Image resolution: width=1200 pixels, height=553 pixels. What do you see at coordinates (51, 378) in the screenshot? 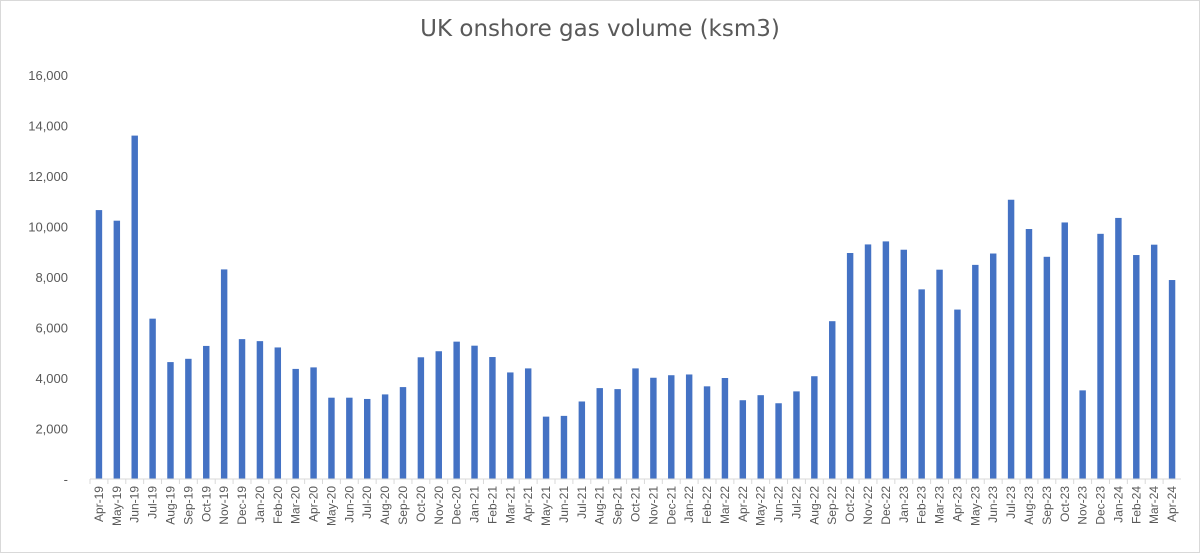
I see `y-tick-label: 4,000` at bounding box center [51, 378].